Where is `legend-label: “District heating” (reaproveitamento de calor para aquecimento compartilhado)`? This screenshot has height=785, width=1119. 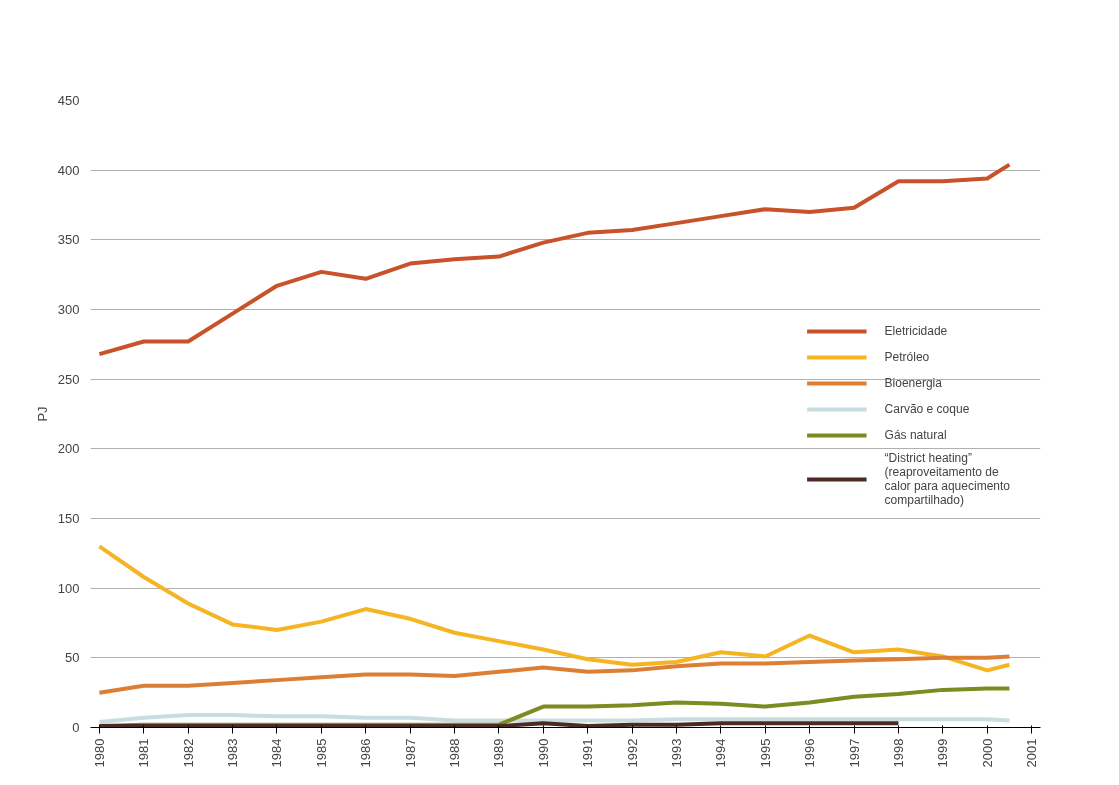 legend-label: “District heating” (reaproveitamento de calor para aquecimento compartilhado) is located at coordinates (947, 478).